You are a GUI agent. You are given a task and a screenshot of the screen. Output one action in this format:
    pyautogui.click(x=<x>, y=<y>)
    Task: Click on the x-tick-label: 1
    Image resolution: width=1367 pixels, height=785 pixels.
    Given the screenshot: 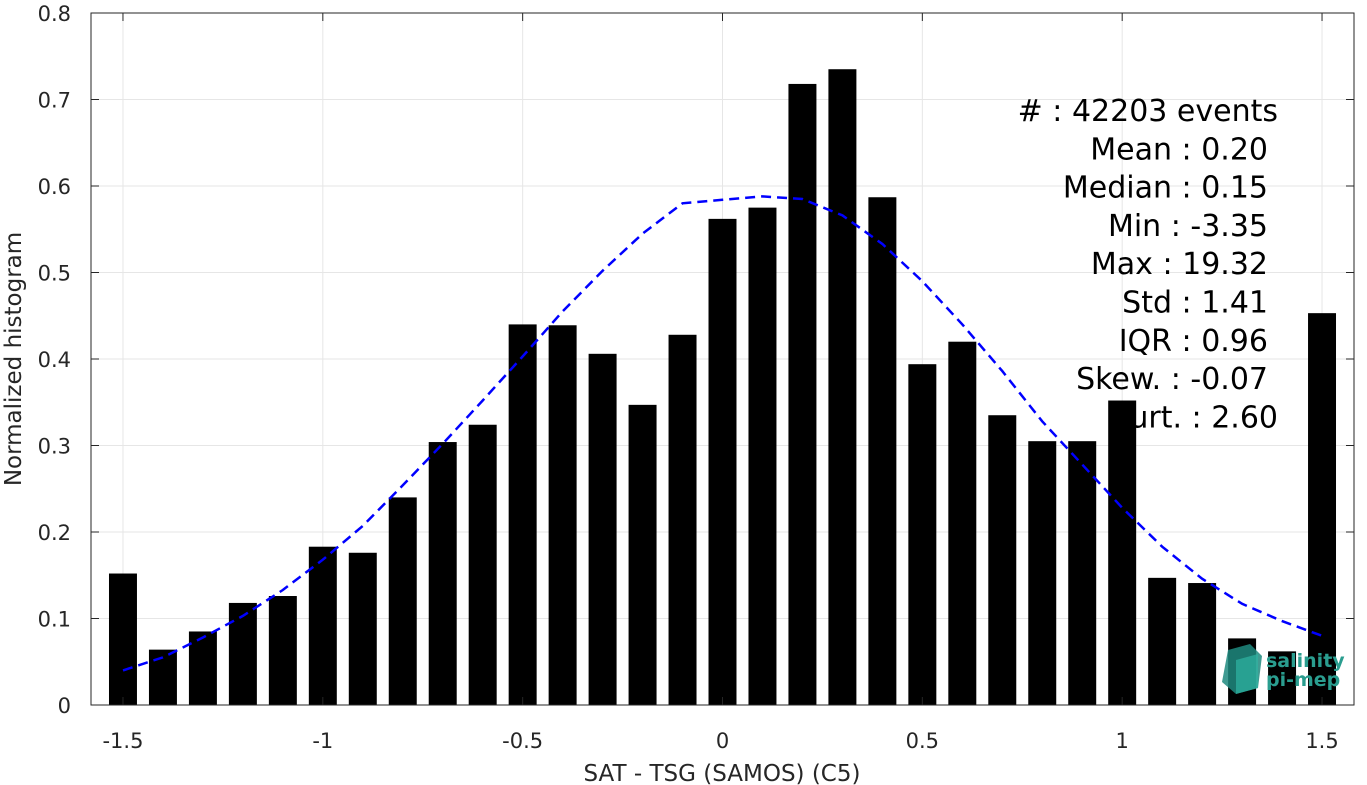 What is the action you would take?
    pyautogui.click(x=1121, y=741)
    